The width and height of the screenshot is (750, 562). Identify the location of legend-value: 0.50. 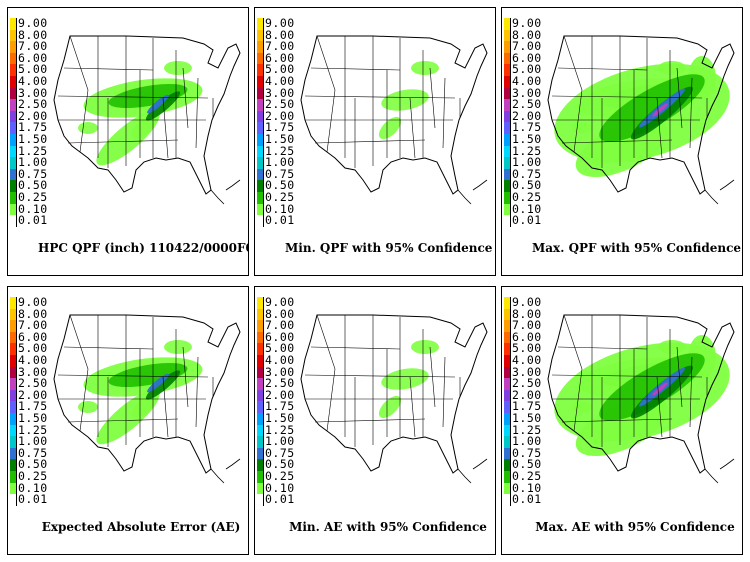
(33, 464).